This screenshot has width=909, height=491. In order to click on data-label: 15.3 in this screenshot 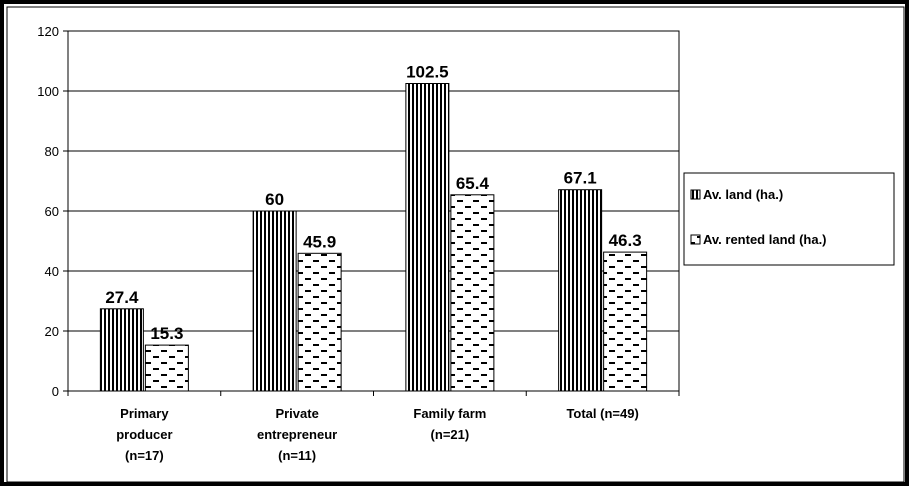, I will do `click(166, 333)`.